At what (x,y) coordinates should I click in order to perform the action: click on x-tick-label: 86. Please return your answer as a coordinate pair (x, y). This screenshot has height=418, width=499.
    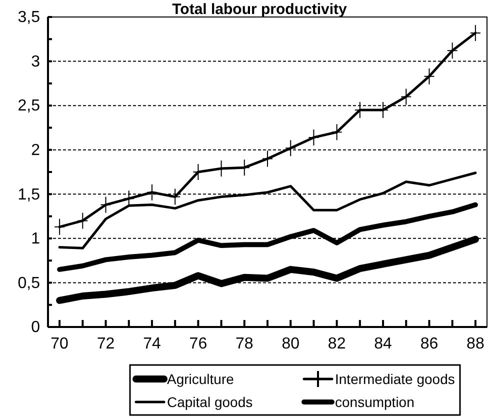
    Looking at the image, I should click on (429, 343).